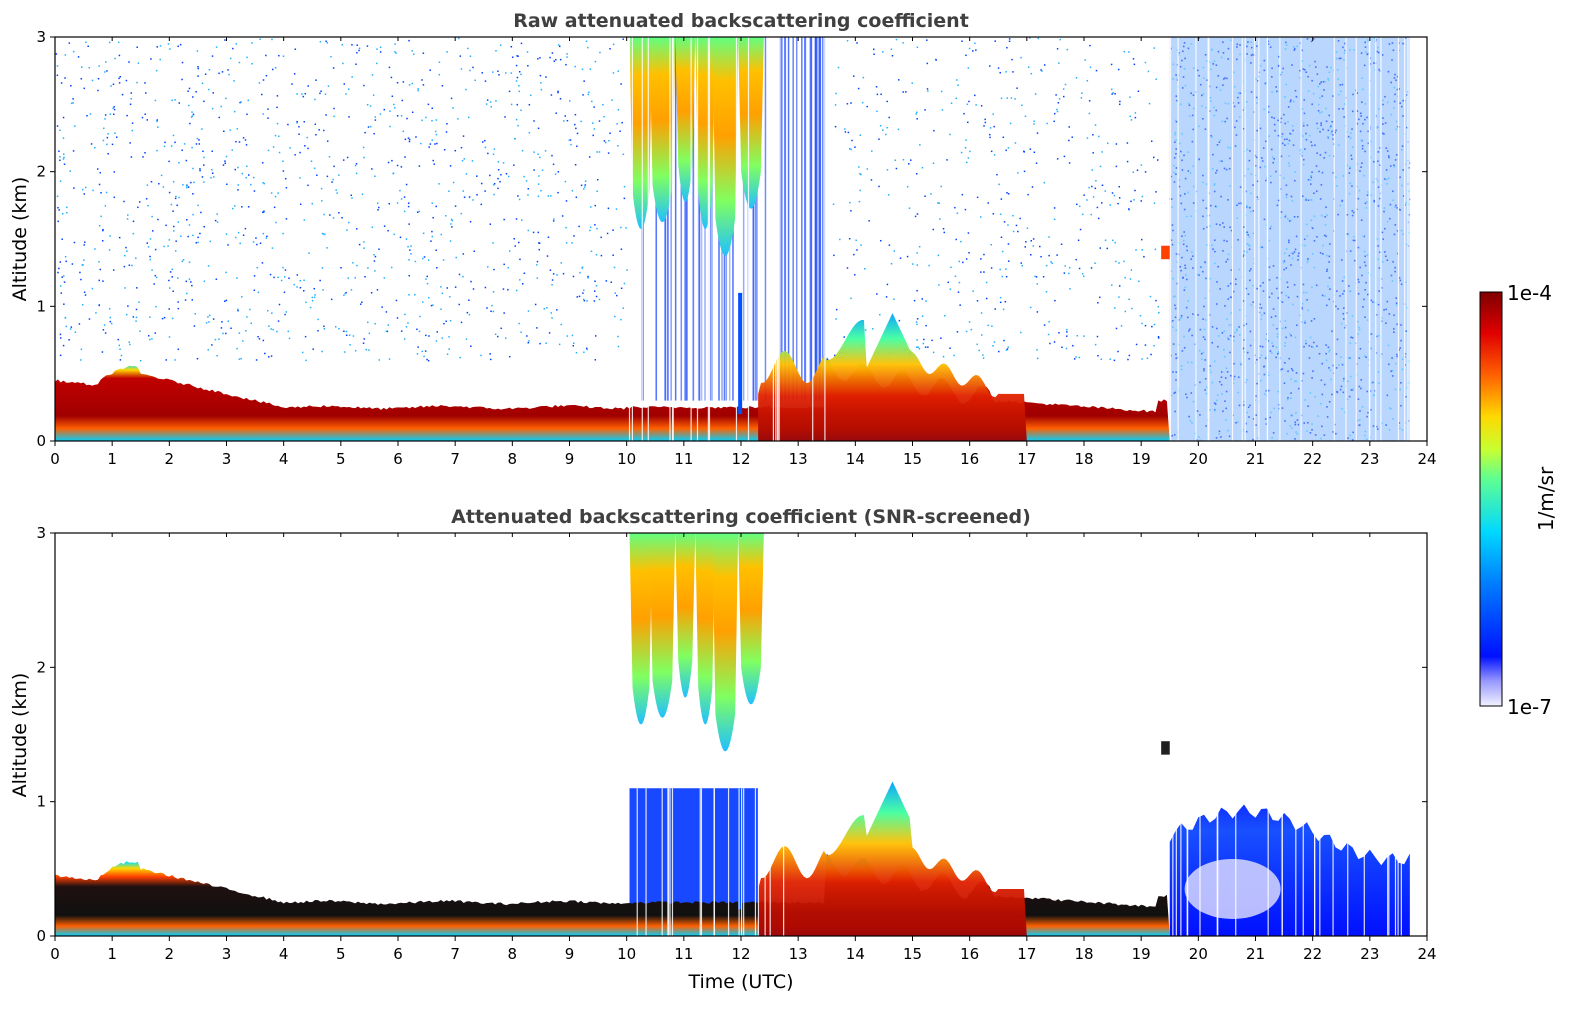 The width and height of the screenshot is (1595, 1020). Describe the element at coordinates (170, 954) in the screenshot. I see `x-tick-label: 2` at that location.